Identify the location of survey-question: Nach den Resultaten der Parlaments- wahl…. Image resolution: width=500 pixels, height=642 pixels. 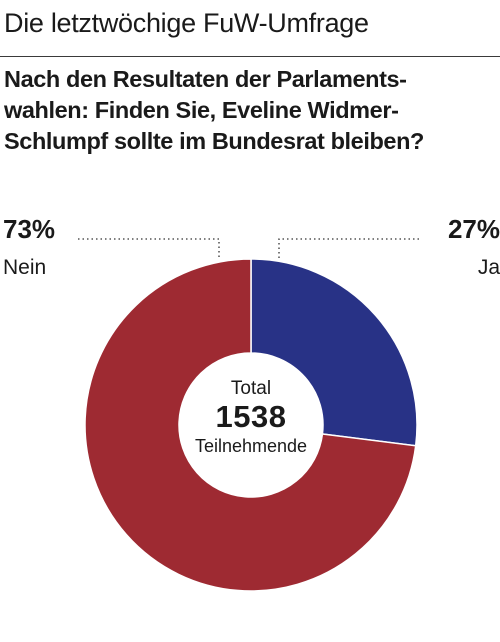
(252, 110).